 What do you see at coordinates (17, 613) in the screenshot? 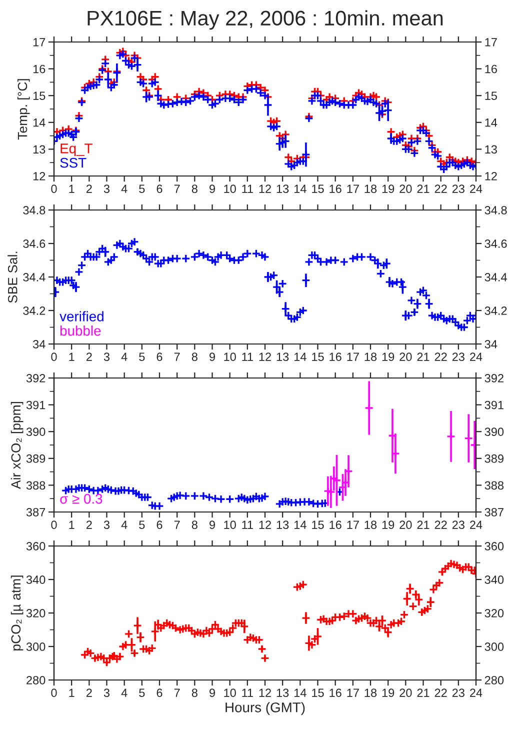
I see `y-axis-title: pCO₂ [µ atm]` at bounding box center [17, 613].